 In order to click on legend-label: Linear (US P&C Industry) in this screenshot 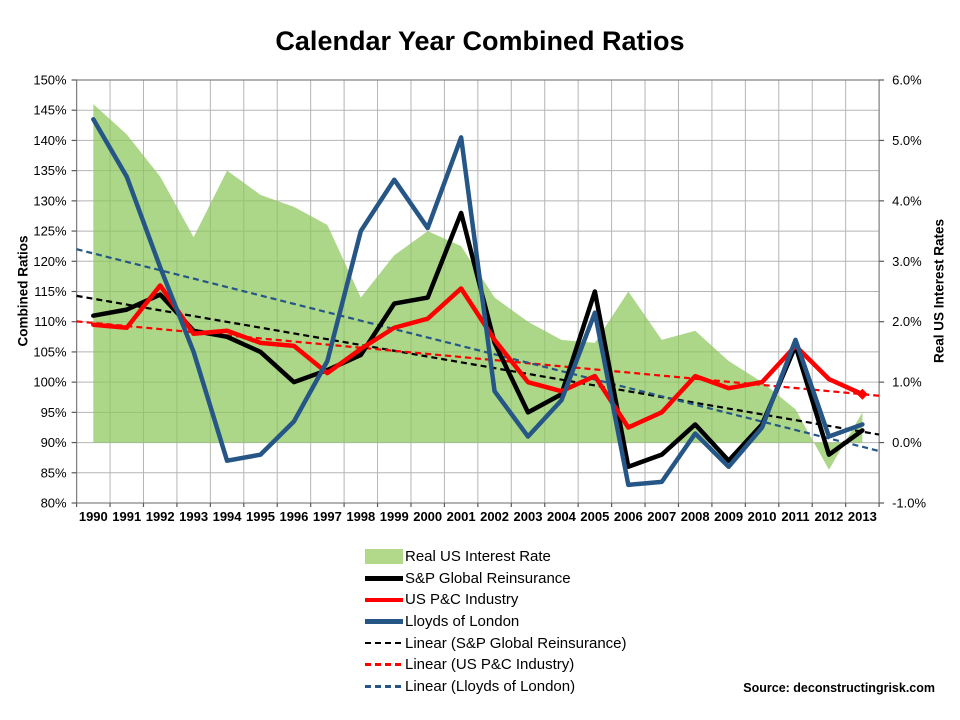, I will do `click(490, 665)`.